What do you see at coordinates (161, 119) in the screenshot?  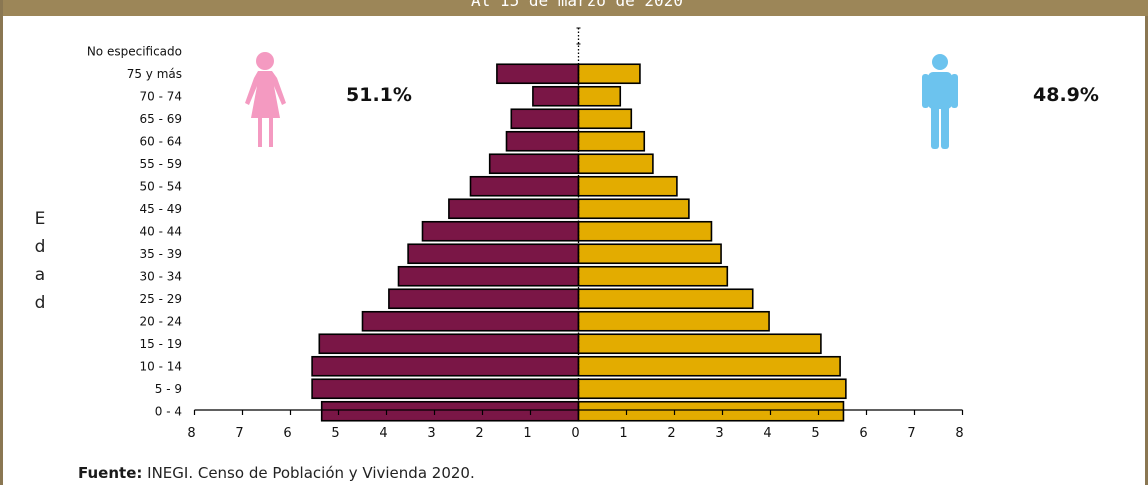 I see `y-tick-label: 65 - 69` at bounding box center [161, 119].